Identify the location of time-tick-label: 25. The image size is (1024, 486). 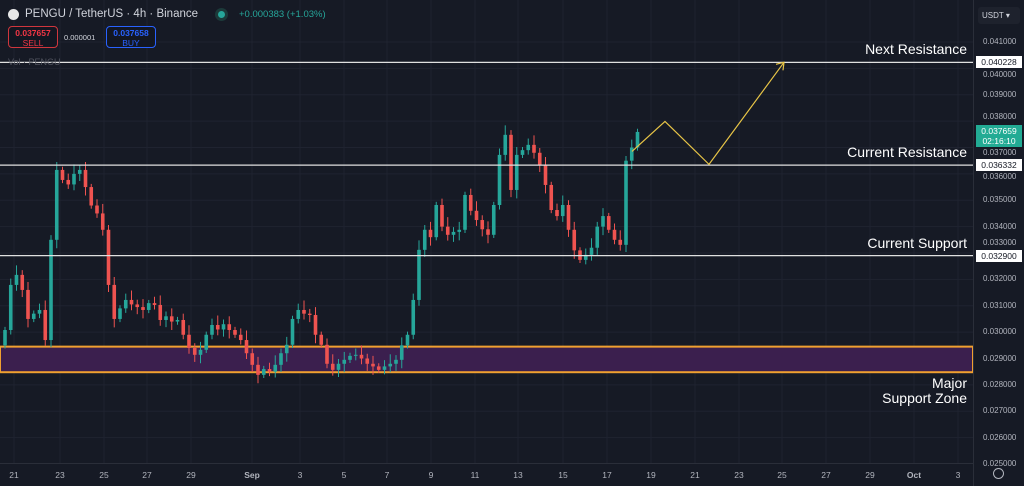
(104, 475).